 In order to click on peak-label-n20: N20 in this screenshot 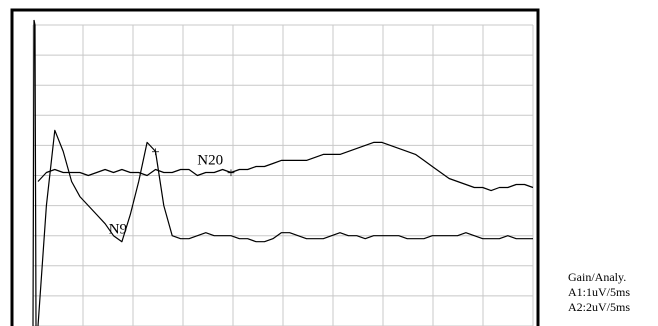, I will do `click(210, 160)`.